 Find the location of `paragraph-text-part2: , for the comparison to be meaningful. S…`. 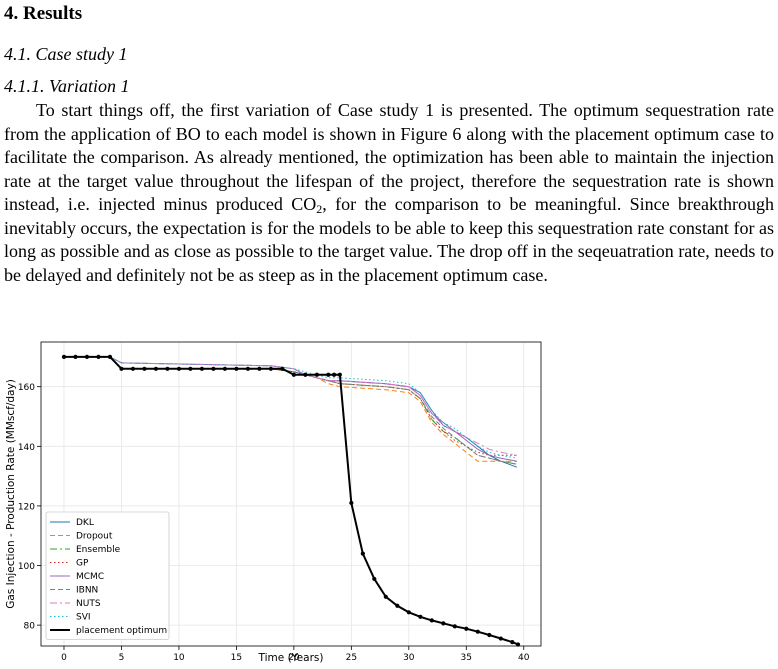

paragraph-text-part2: , for the comparison to be meaningful. S… is located at coordinates (389, 239).